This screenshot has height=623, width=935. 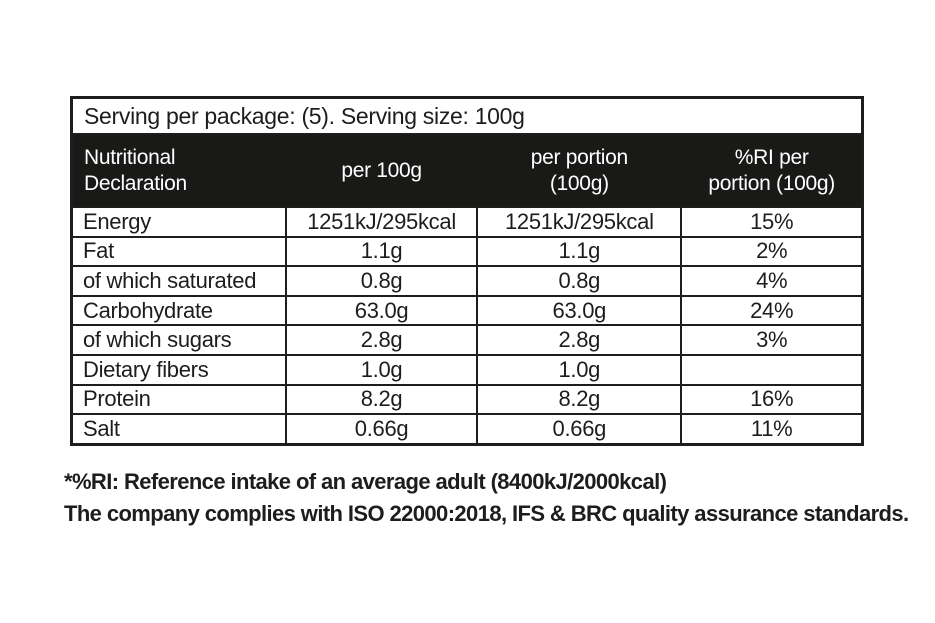 What do you see at coordinates (579, 429) in the screenshot?
I see `per-portion-value: 0.66g` at bounding box center [579, 429].